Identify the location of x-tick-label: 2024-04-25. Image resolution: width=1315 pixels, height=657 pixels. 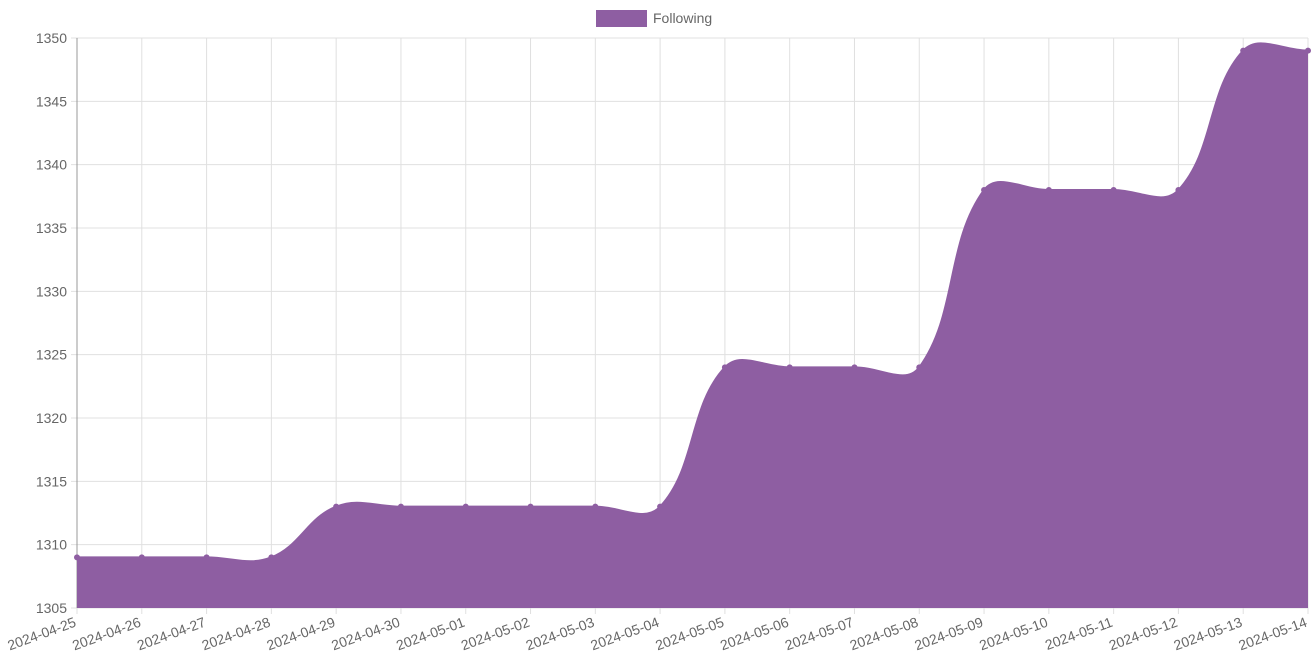
(41, 634).